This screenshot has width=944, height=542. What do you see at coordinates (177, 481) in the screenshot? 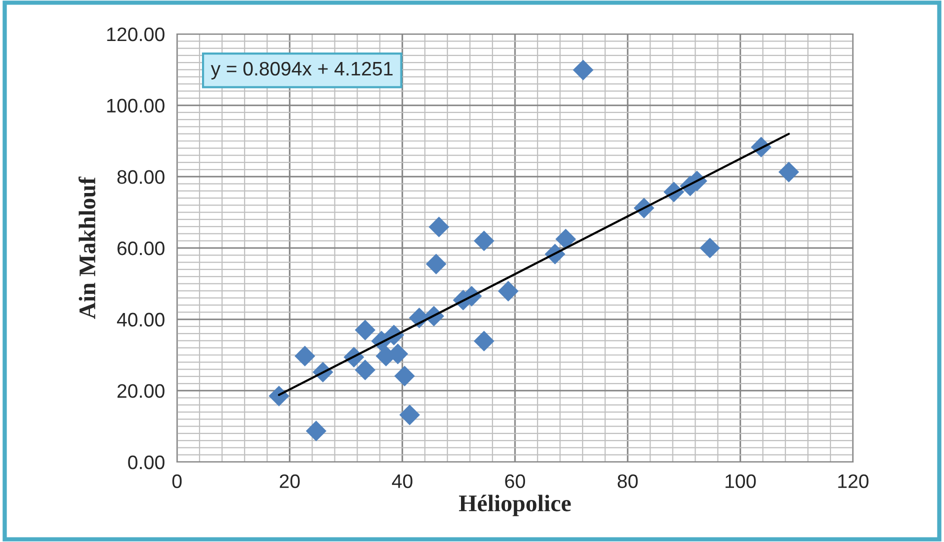
I see `x-tick-label: 0` at bounding box center [177, 481].